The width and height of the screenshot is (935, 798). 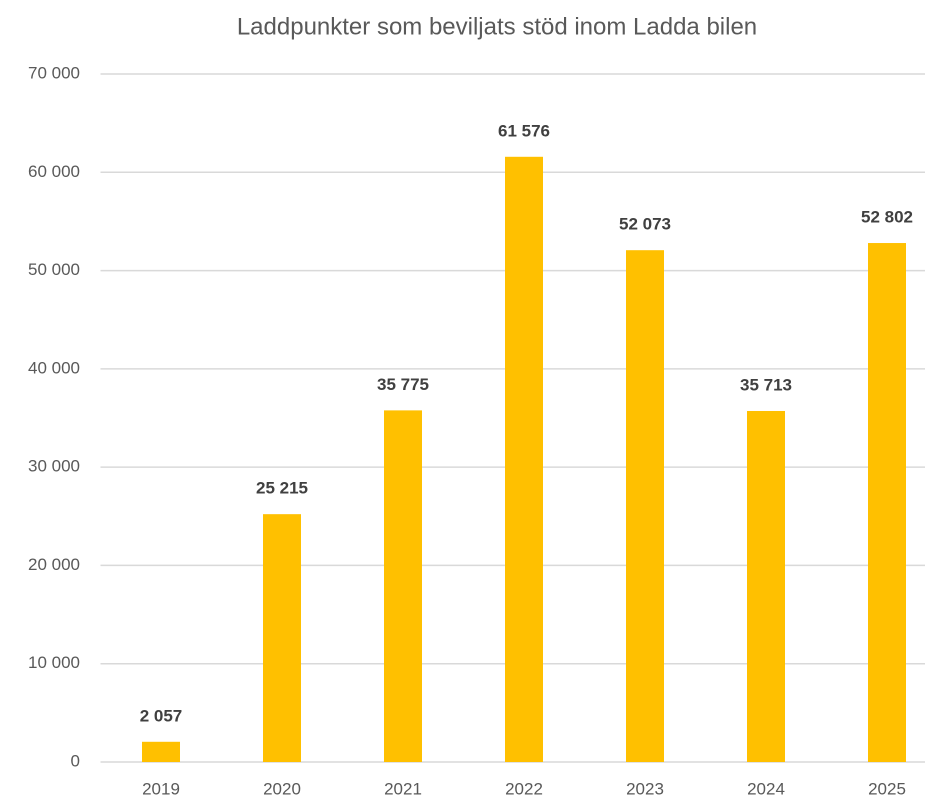 What do you see at coordinates (54, 171) in the screenshot?
I see `y-tick-label: 60 000` at bounding box center [54, 171].